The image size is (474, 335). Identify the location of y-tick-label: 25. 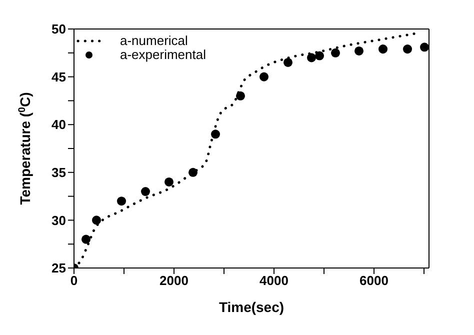
(59, 268).